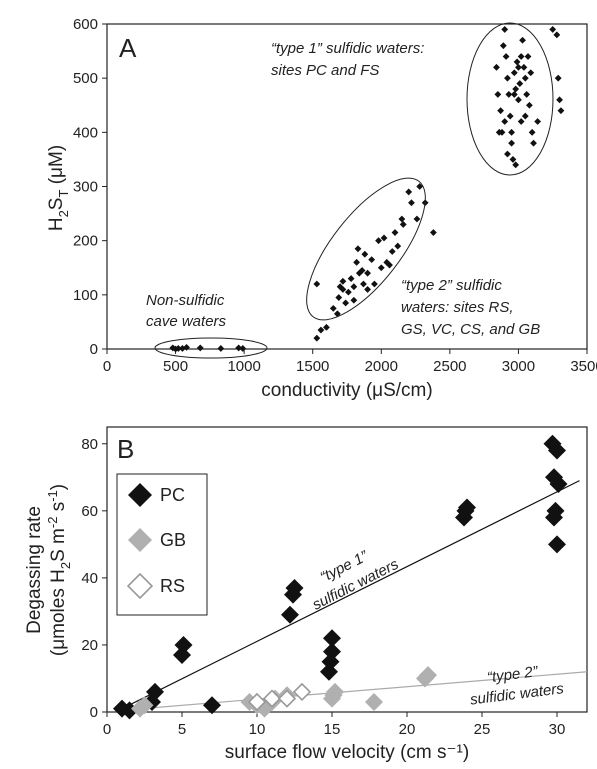 This screenshot has width=597, height=769. I want to click on type1-fit-annotation: “type 1” sulfidic waters, so click(351, 575).